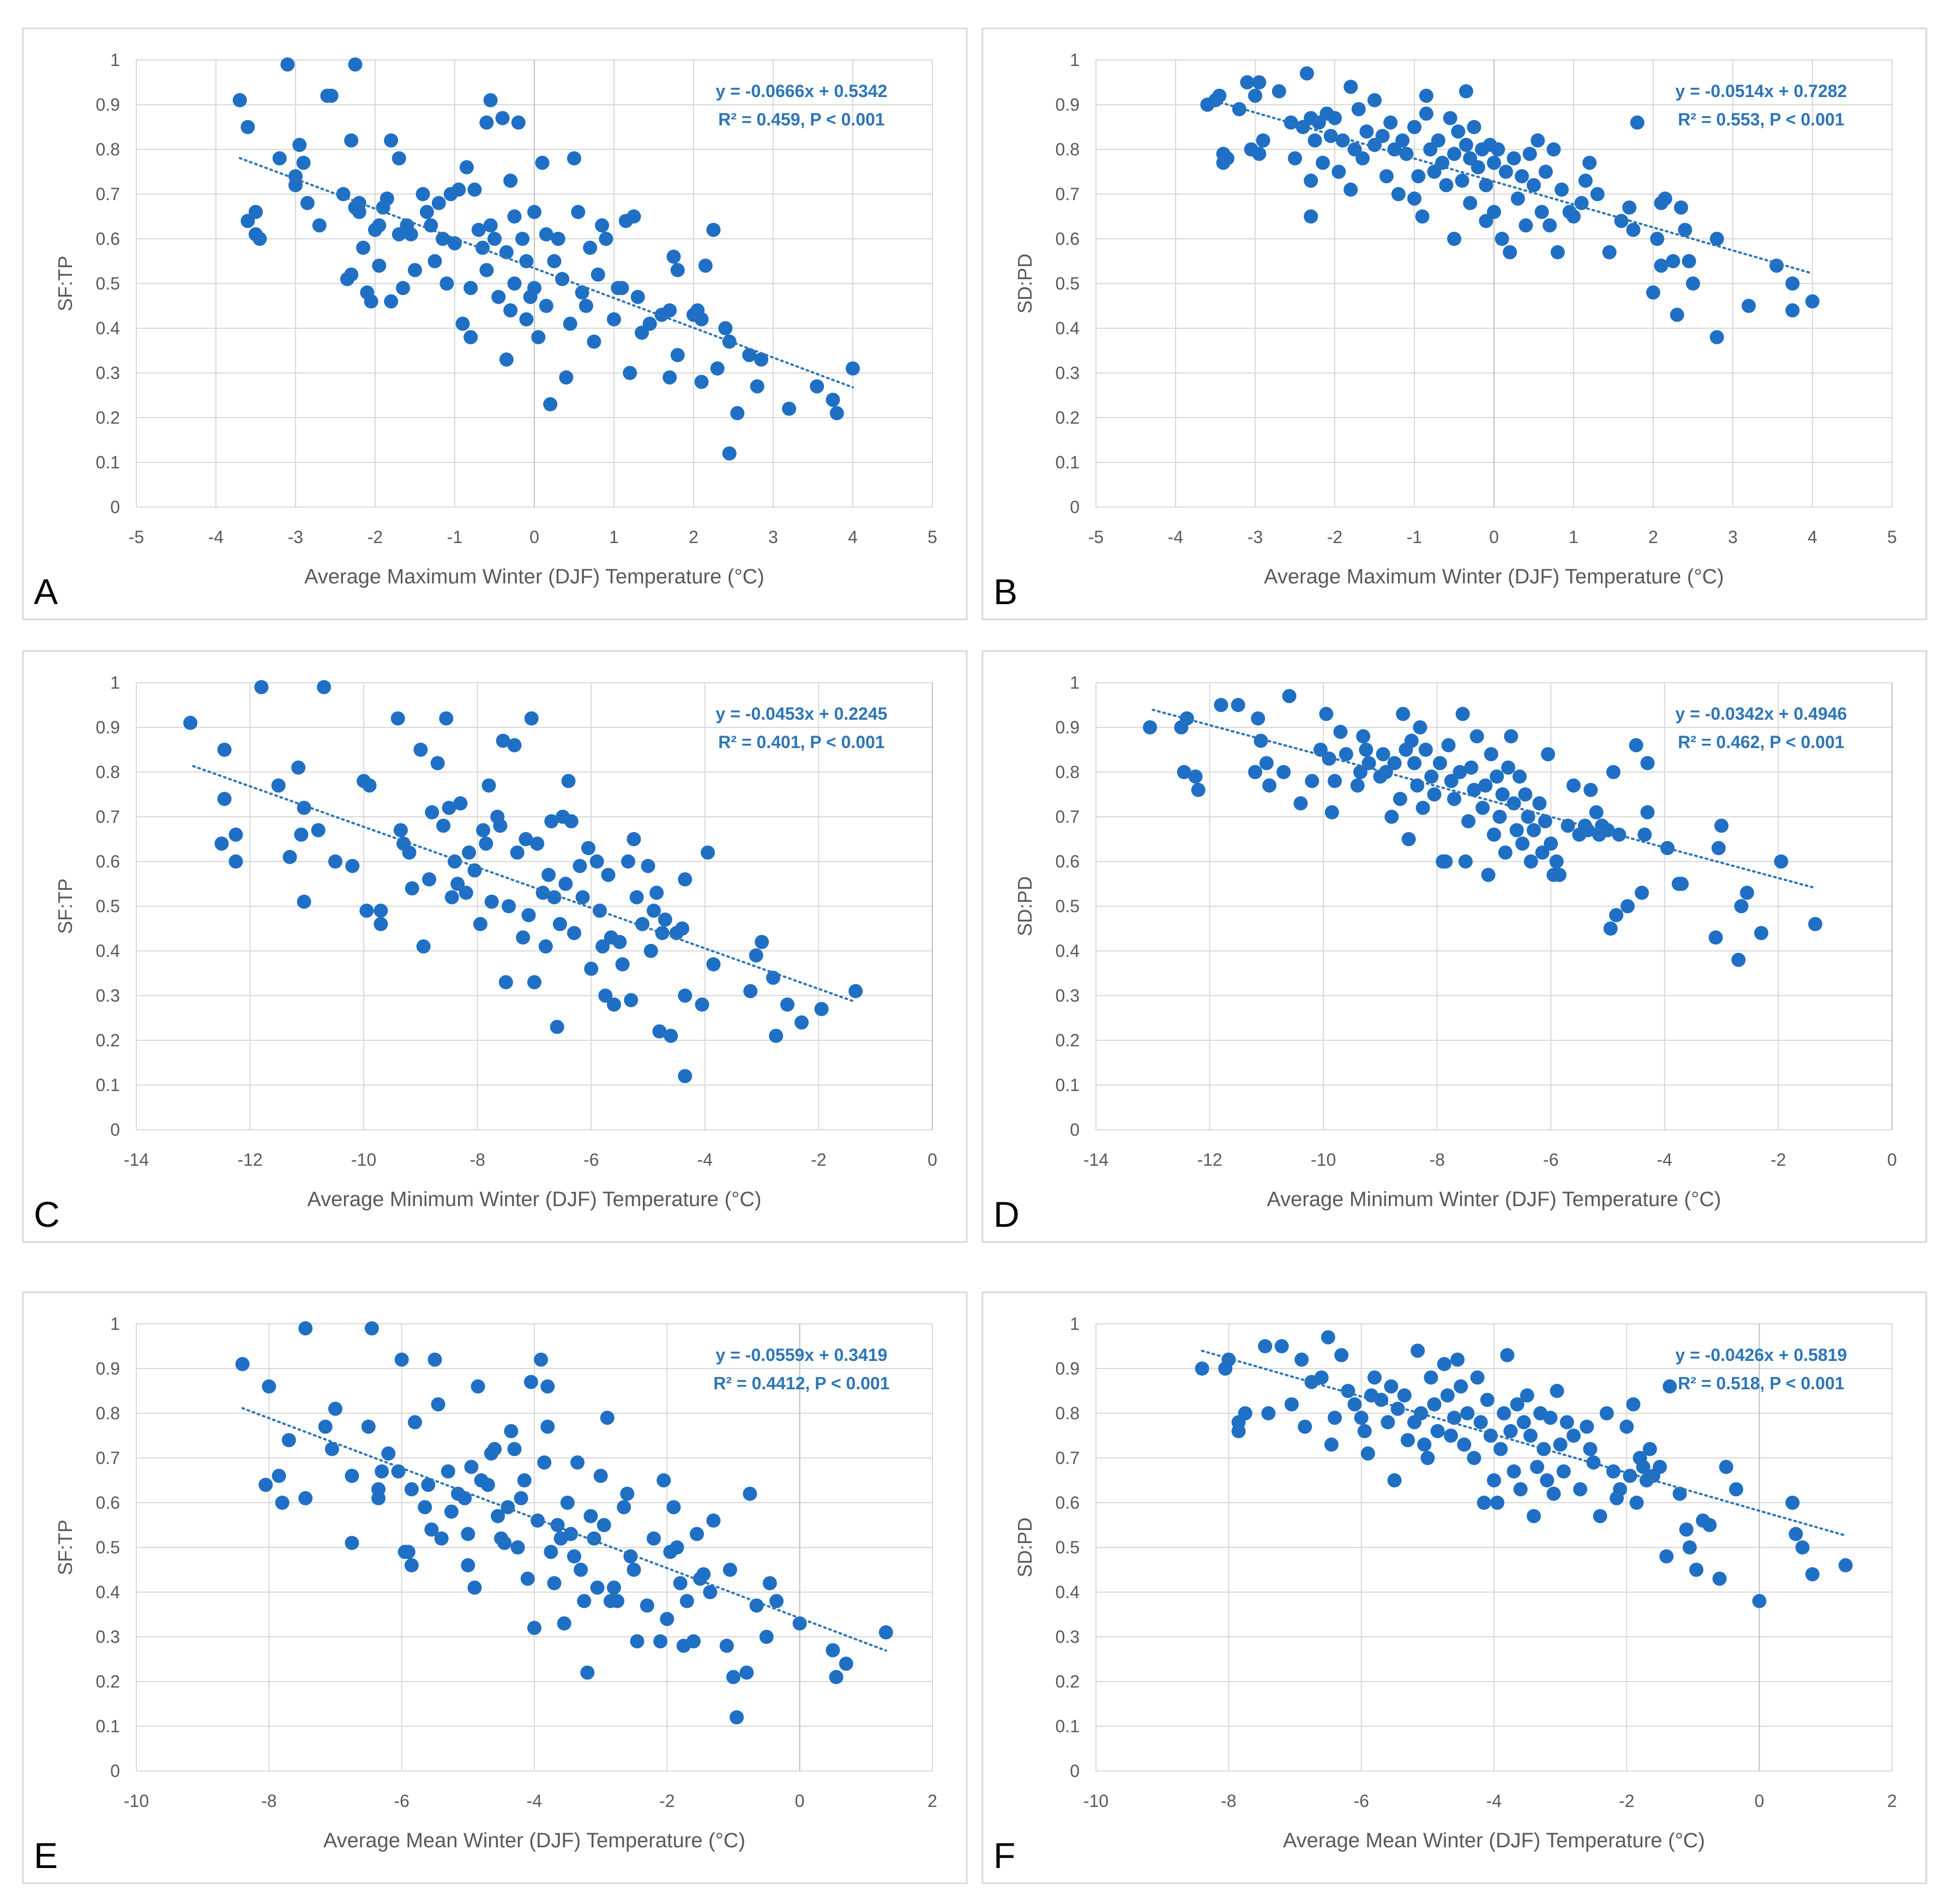 This screenshot has width=1940, height=1904. Describe the element at coordinates (1761, 91) in the screenshot. I see `trend-equation: y = -0.0514x + 0.7282` at that location.